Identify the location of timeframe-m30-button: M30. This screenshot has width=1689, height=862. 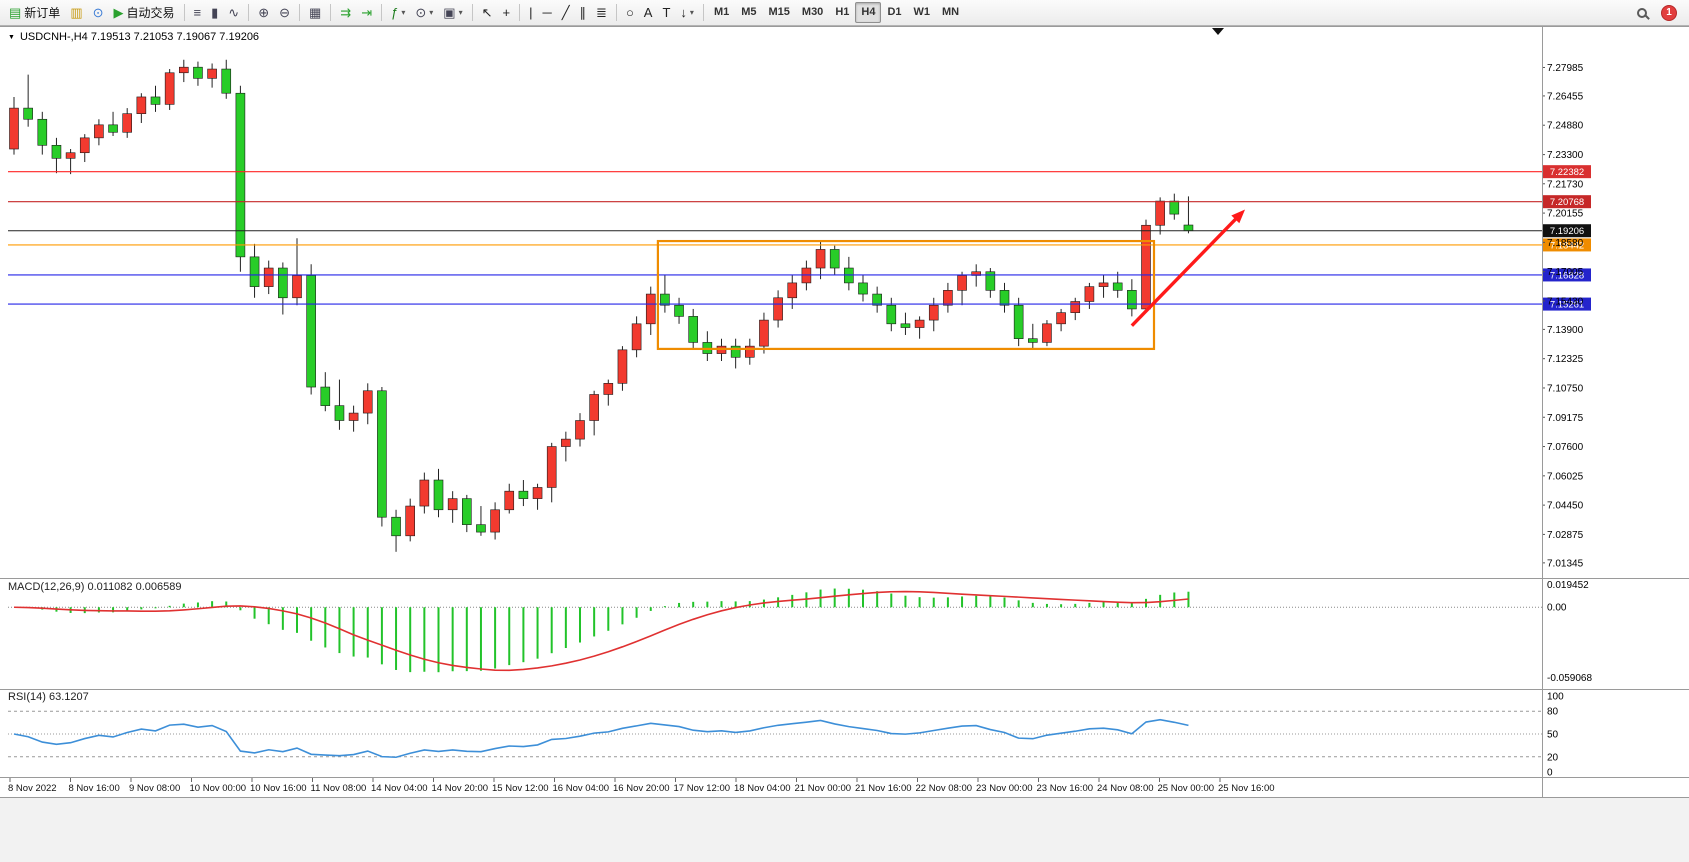
(812, 12).